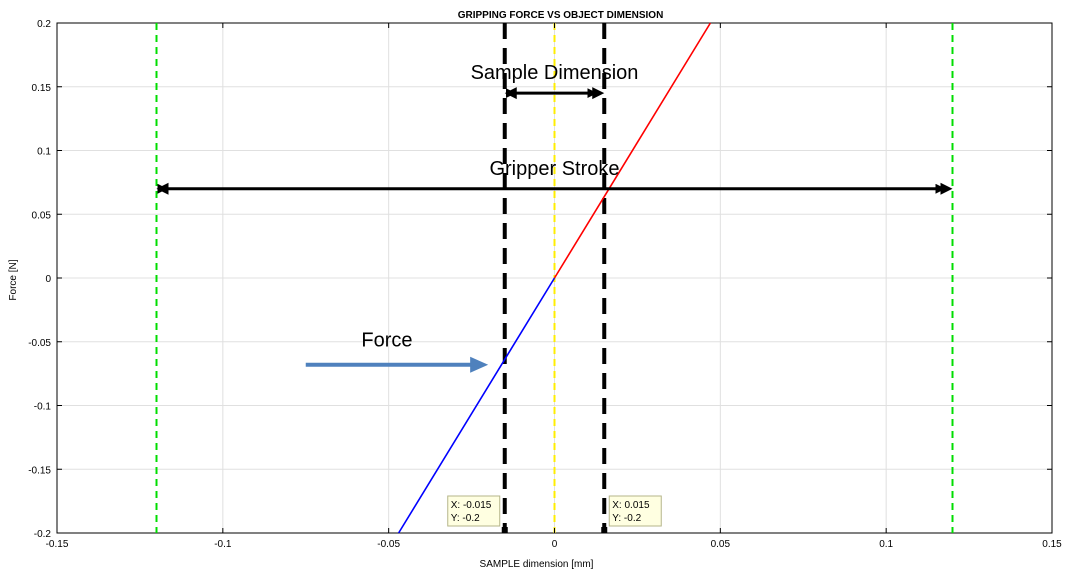  I want to click on x-axis-label: SAMPLE dimension [mm], so click(537, 564).